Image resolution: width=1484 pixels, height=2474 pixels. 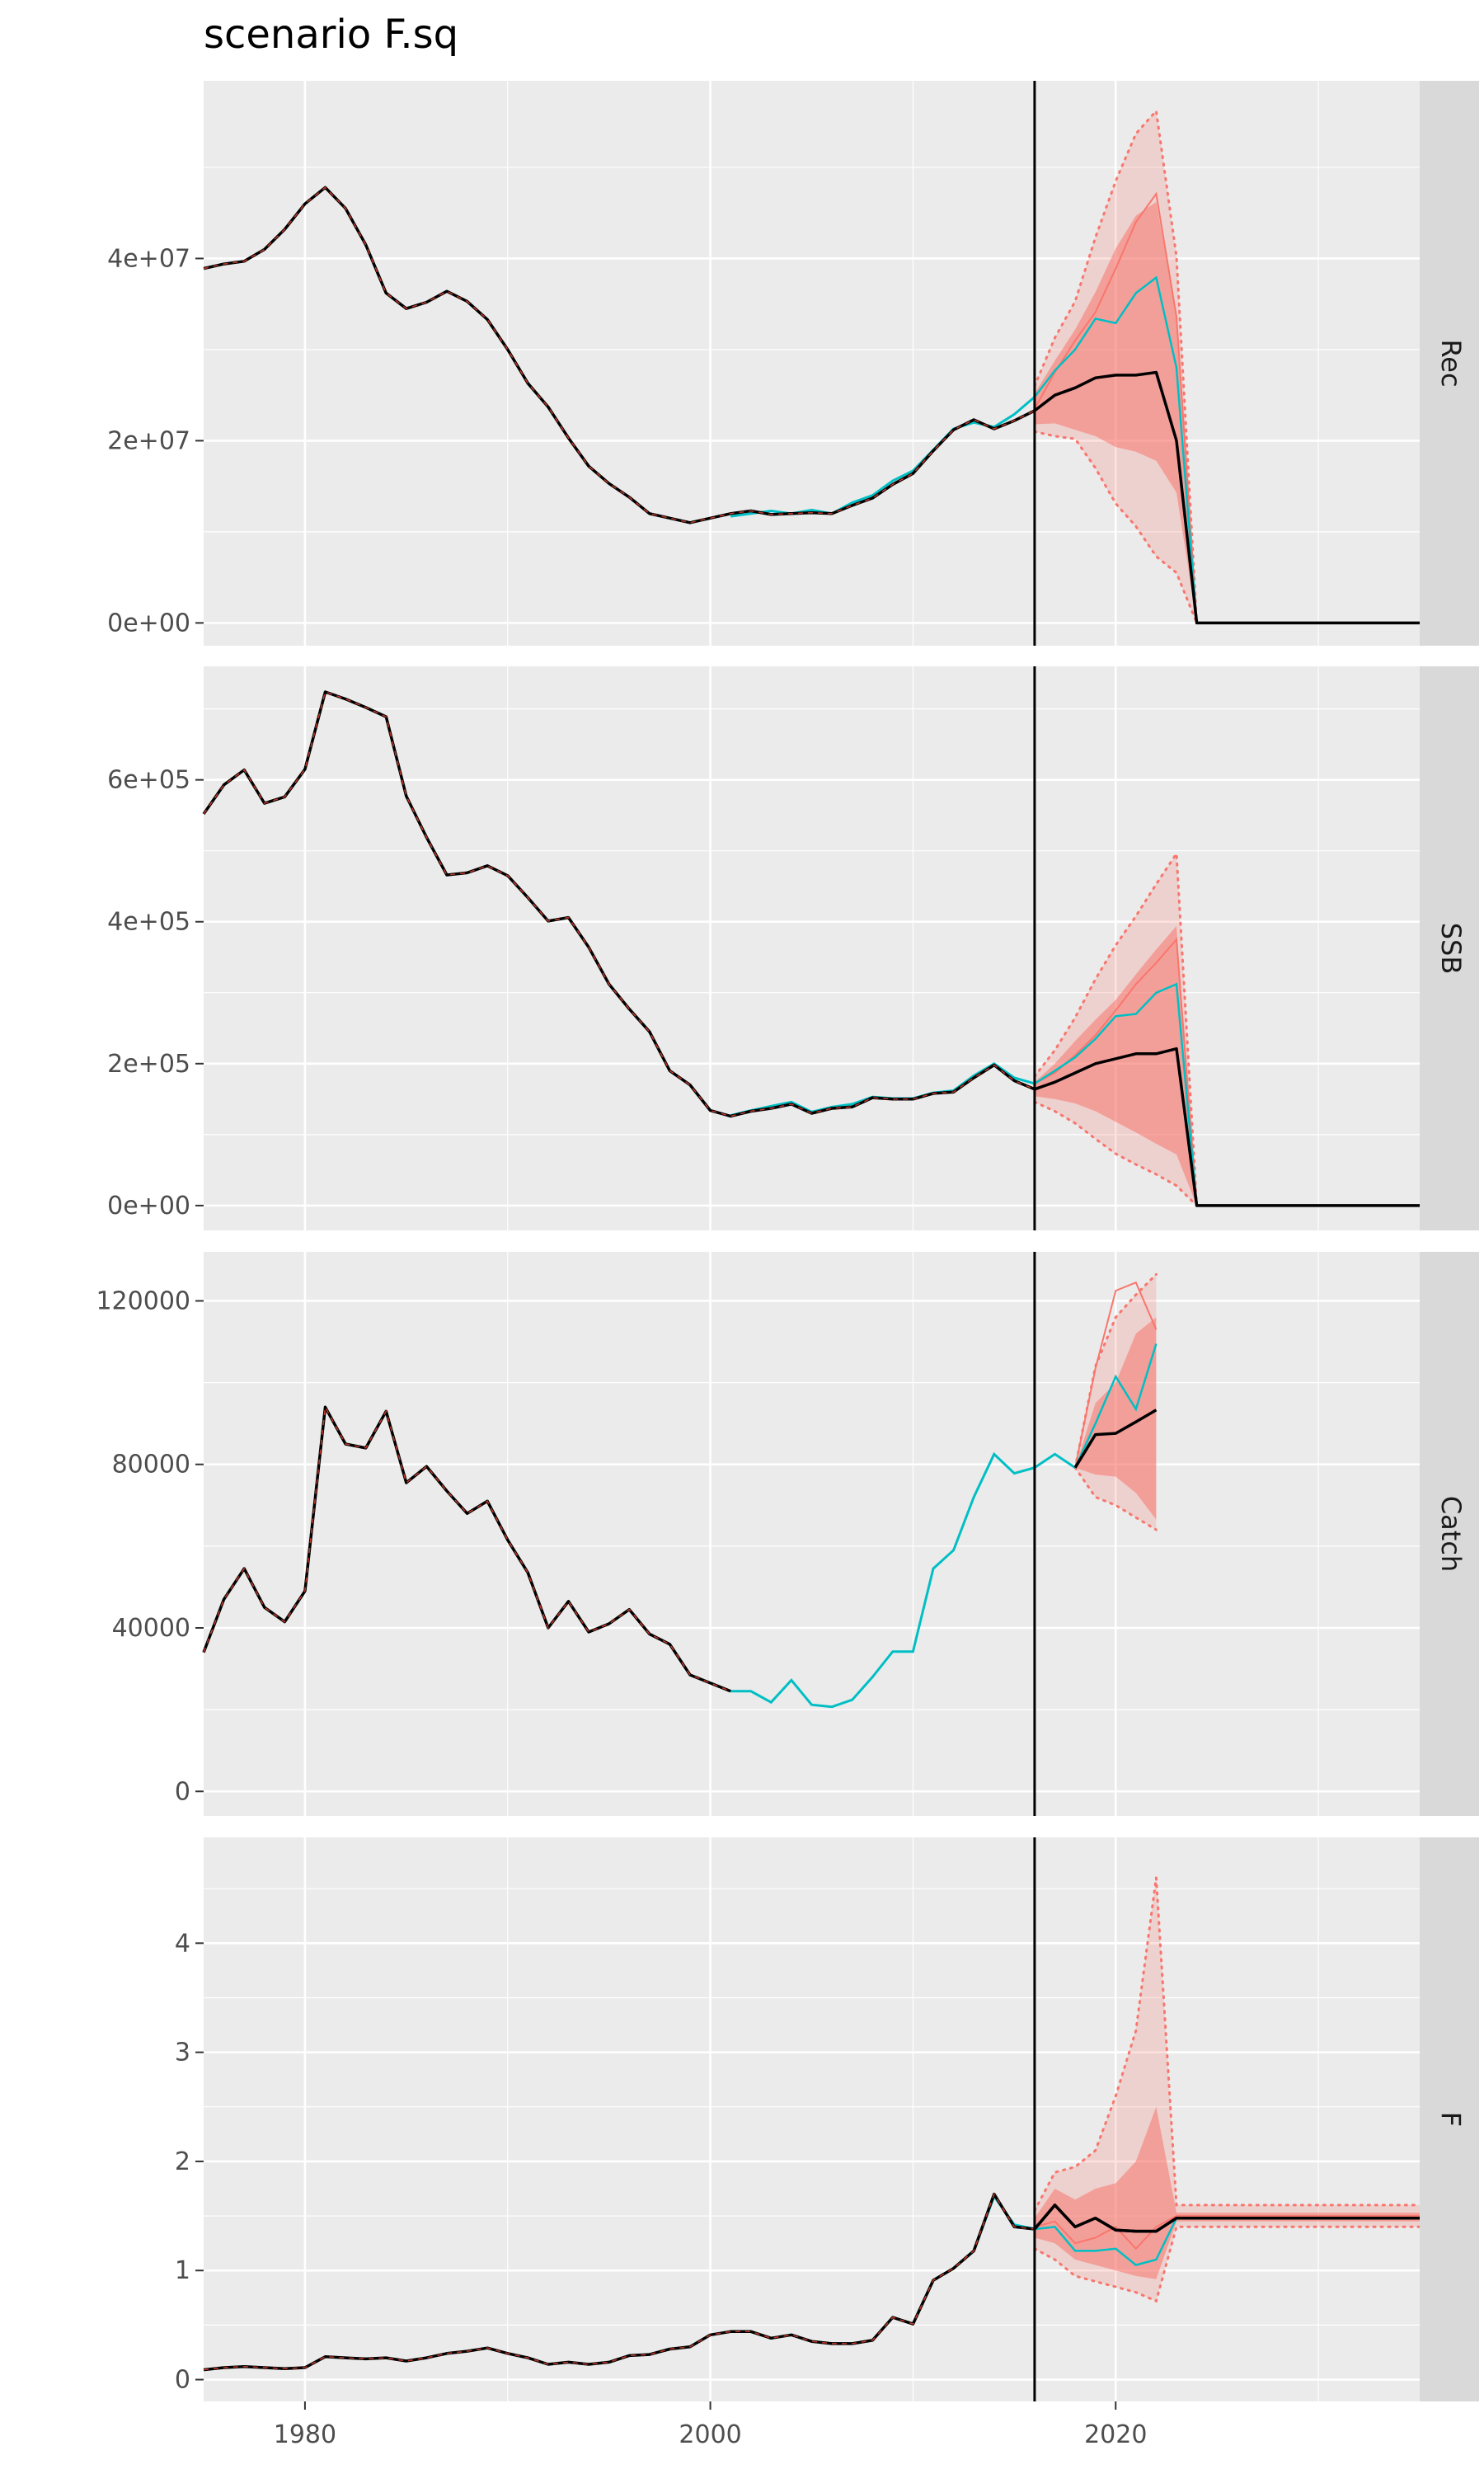 I want to click on band-90-upper-dotted, so click(x=1227, y=2044).